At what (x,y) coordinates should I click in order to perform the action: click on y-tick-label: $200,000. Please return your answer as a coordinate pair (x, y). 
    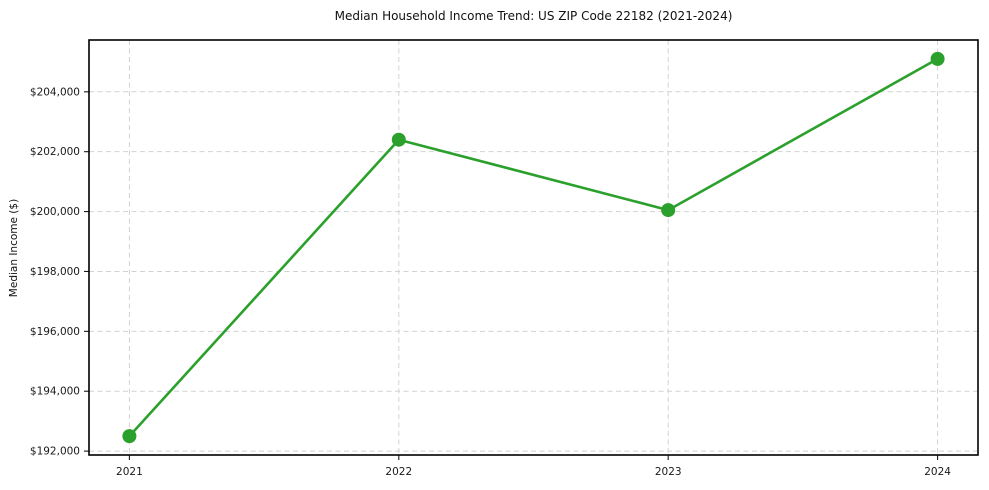
    Looking at the image, I should click on (55, 212).